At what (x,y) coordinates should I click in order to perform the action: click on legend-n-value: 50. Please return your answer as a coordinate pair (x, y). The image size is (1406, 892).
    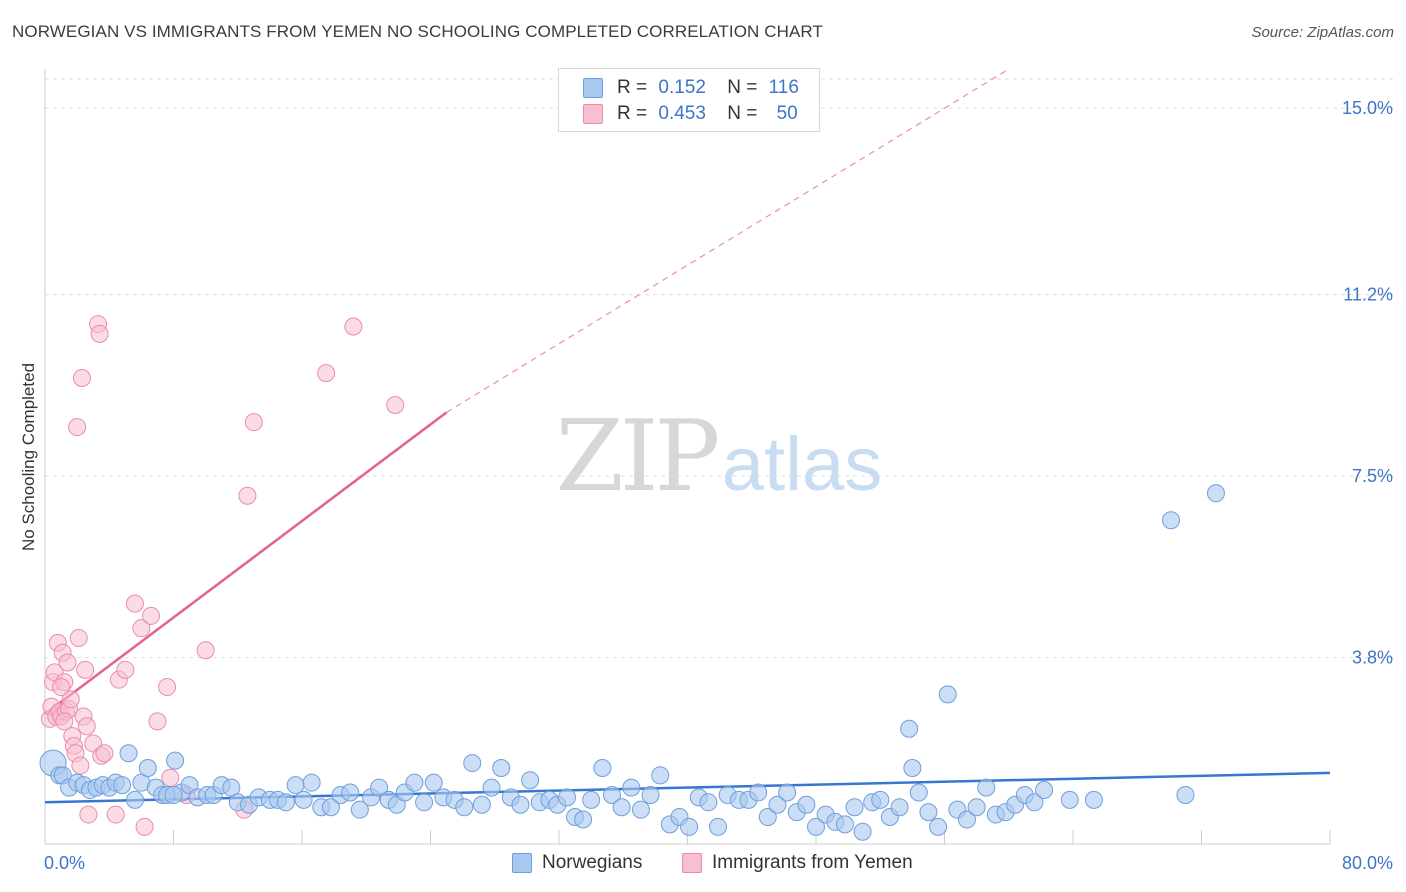
    Looking at the image, I should click on (787, 113).